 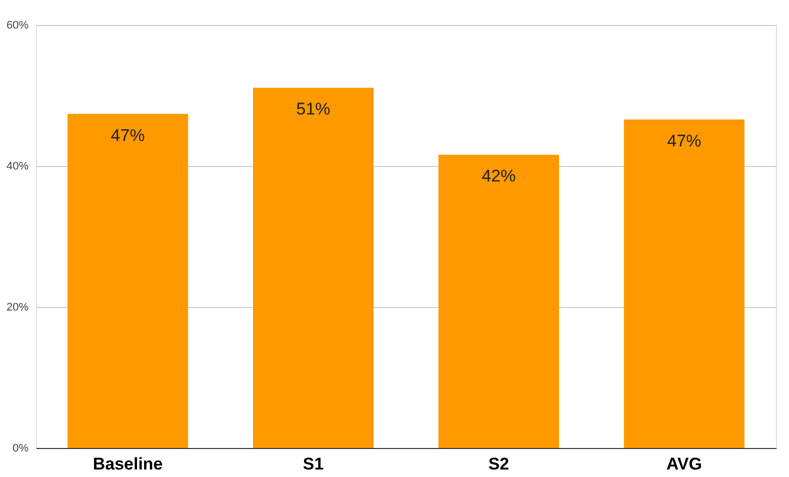 I want to click on y-tick-label: 0%, so click(x=20, y=448).